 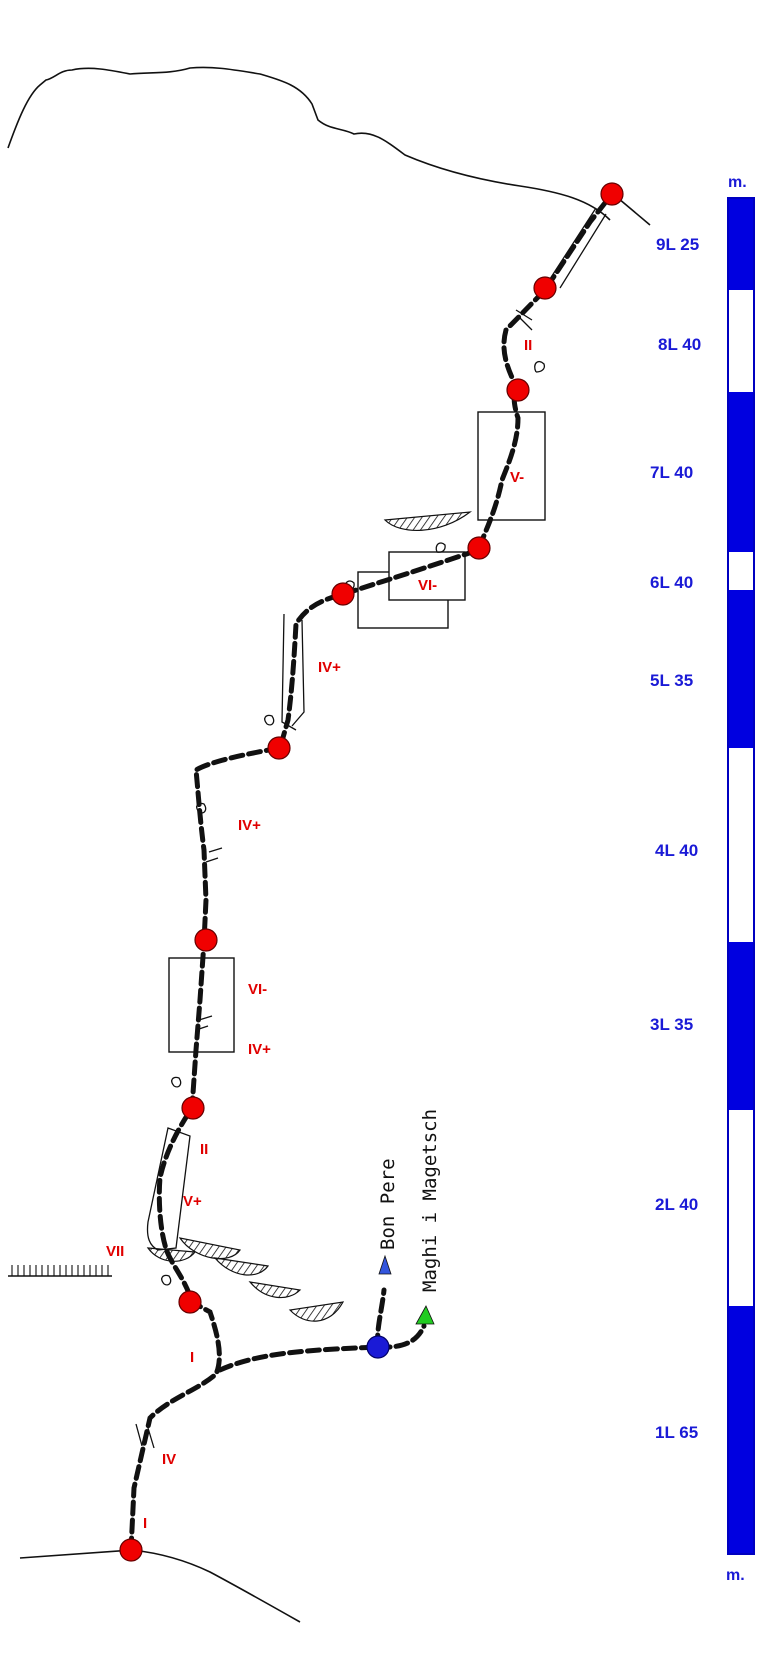 What do you see at coordinates (671, 680) in the screenshot?
I see `pitch-label: 5L 35` at bounding box center [671, 680].